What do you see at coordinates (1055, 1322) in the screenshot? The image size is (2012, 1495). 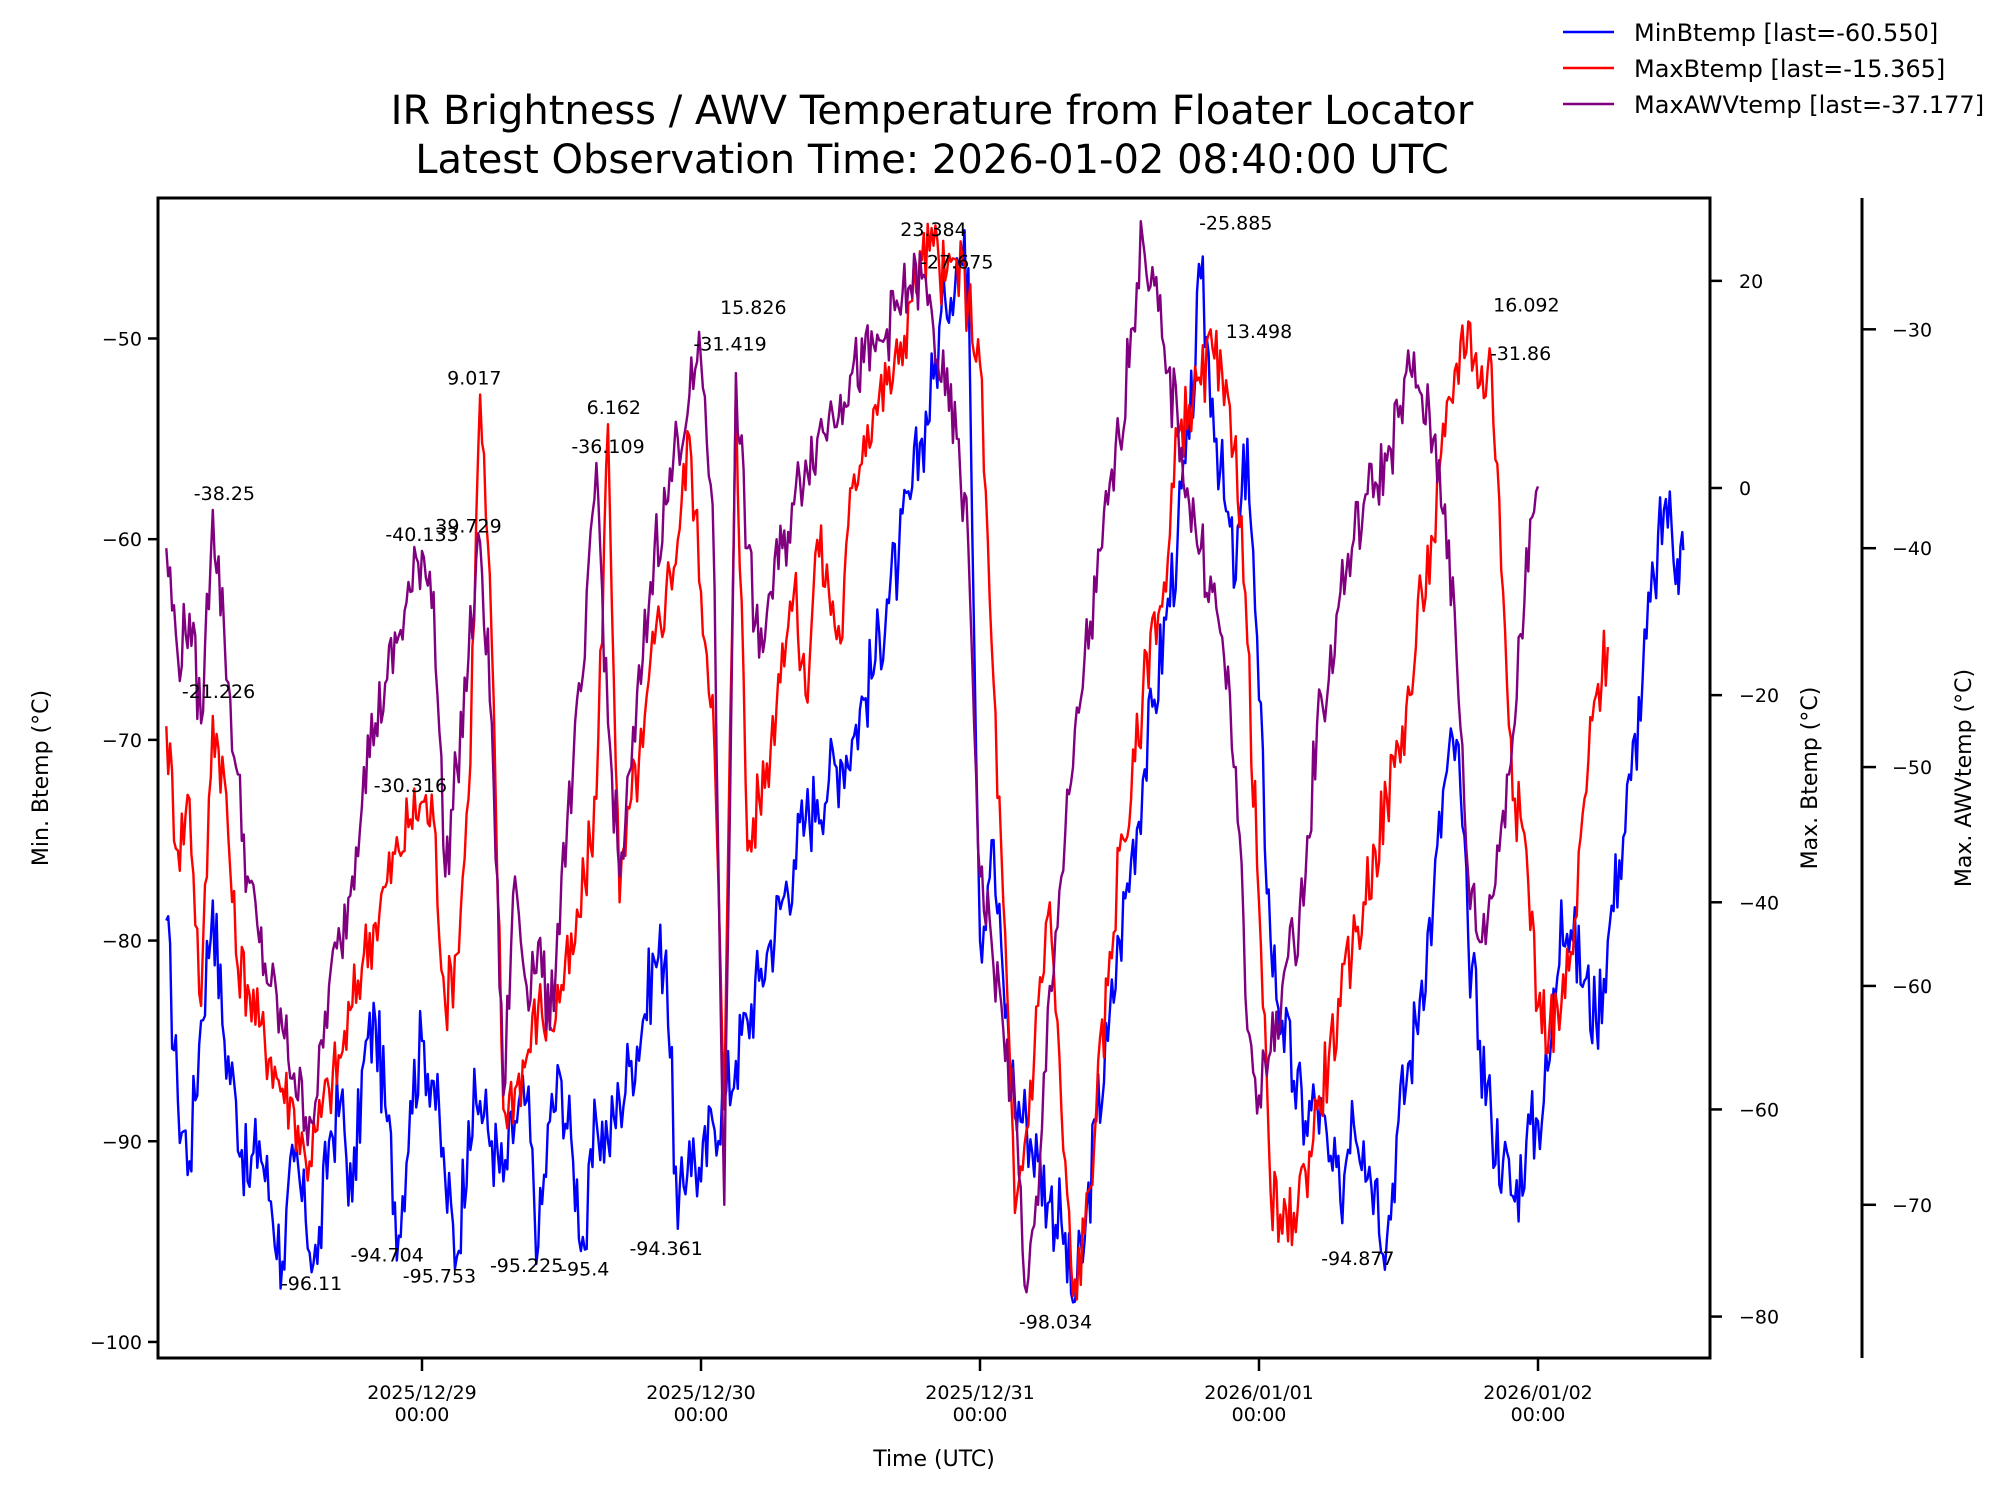 I see `annotation-minbtemp: -98.034` at bounding box center [1055, 1322].